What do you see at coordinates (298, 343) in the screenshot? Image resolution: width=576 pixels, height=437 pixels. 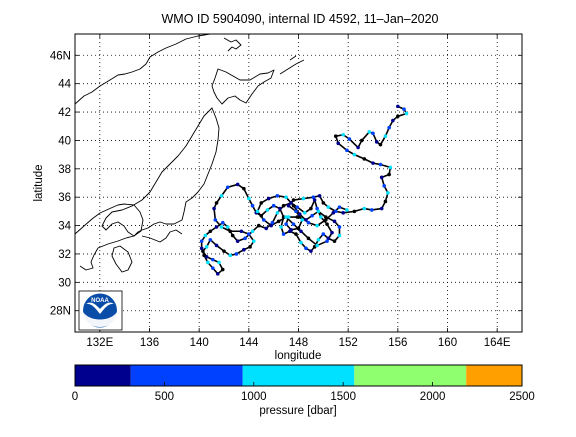 I see `x-tick-label: 148` at bounding box center [298, 343].